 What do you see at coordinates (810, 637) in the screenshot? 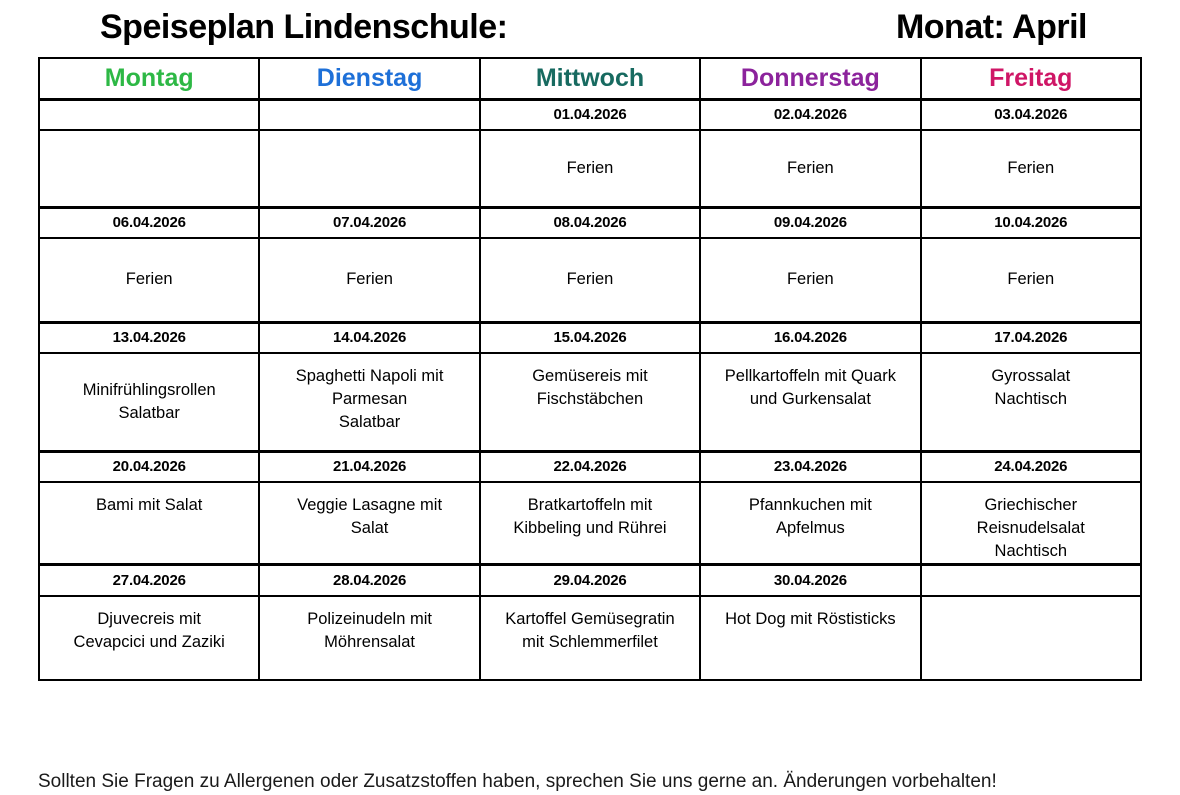
I see `meal-cell: Hot Dog mit Röstisticks` at bounding box center [810, 637].